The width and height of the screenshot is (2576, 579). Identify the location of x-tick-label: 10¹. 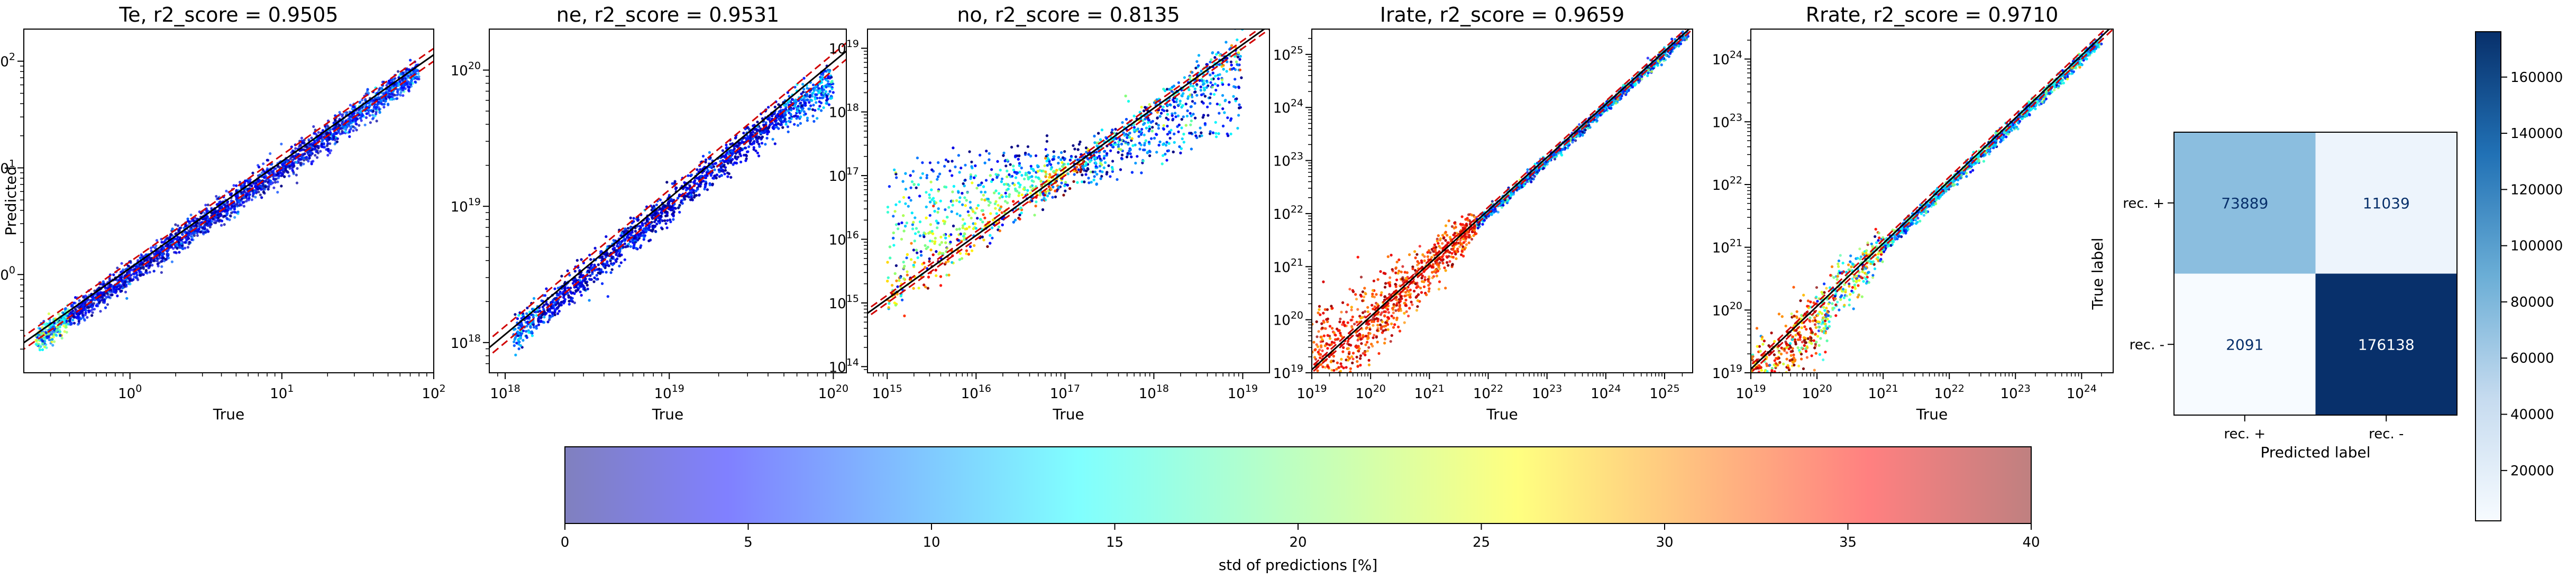
(282, 393).